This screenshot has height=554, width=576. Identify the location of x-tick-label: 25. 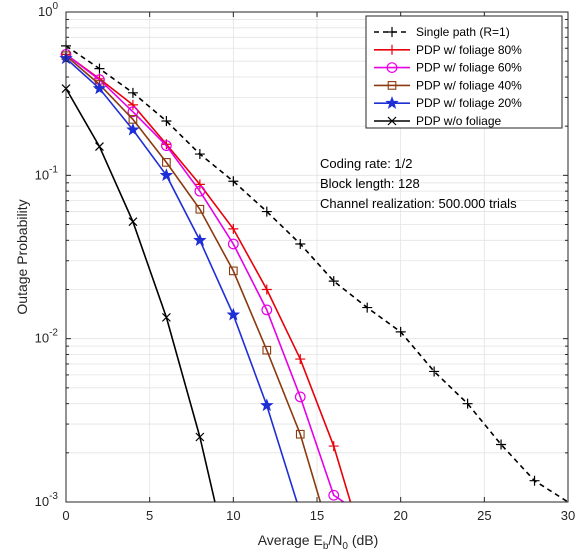
(484, 515).